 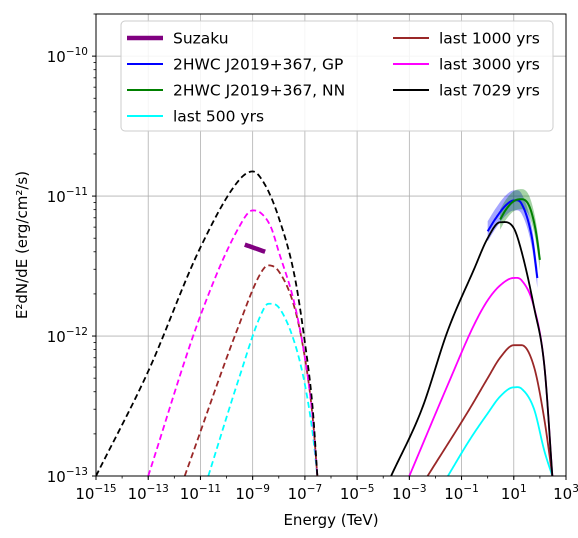 I want to click on y-tick-label: 10−10, so click(x=67, y=56).